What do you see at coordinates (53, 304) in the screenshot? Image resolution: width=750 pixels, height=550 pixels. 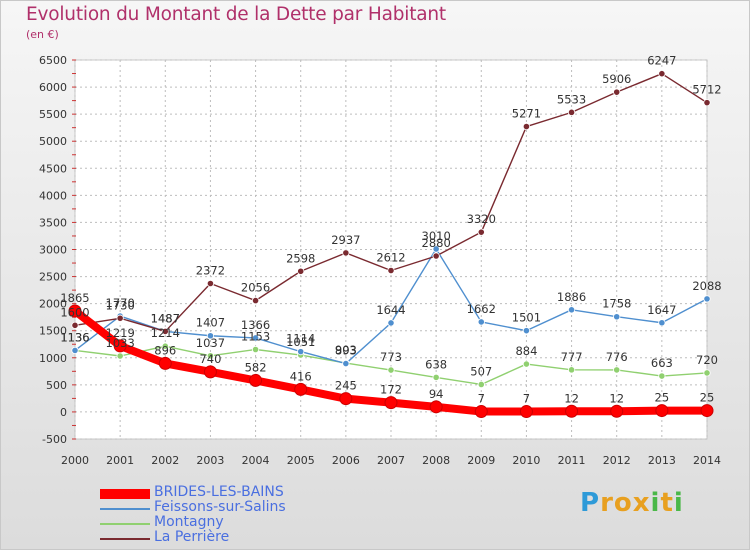 I see `y-tick-label: 2000` at bounding box center [53, 304].